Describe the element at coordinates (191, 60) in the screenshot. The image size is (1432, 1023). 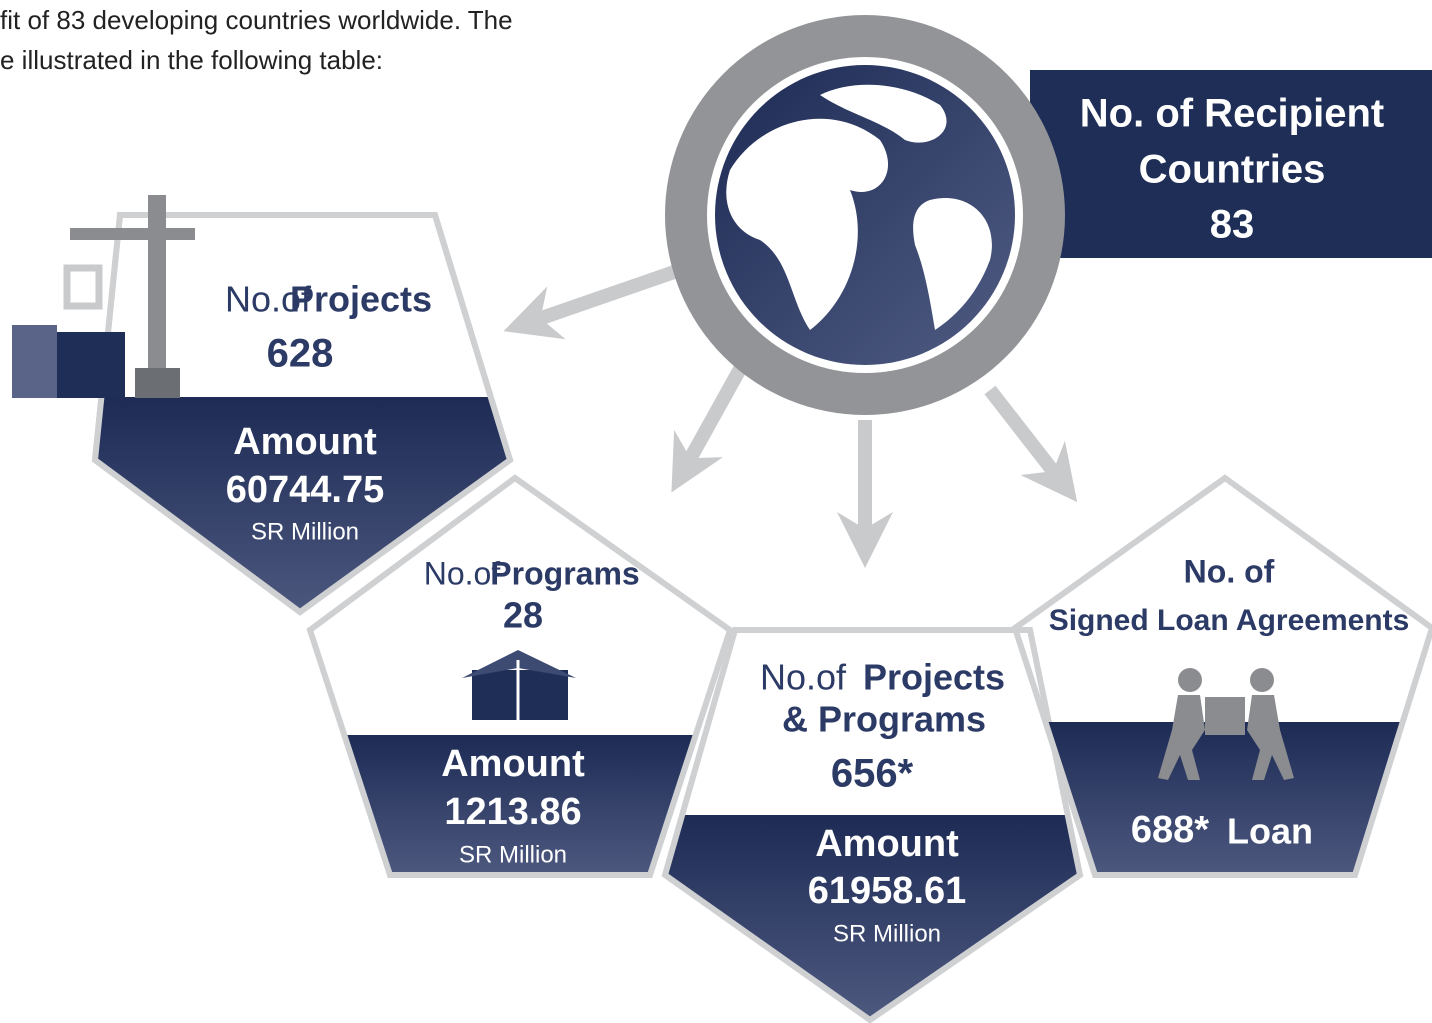
I see `intro-line: e illustrated in the following table:` at that location.